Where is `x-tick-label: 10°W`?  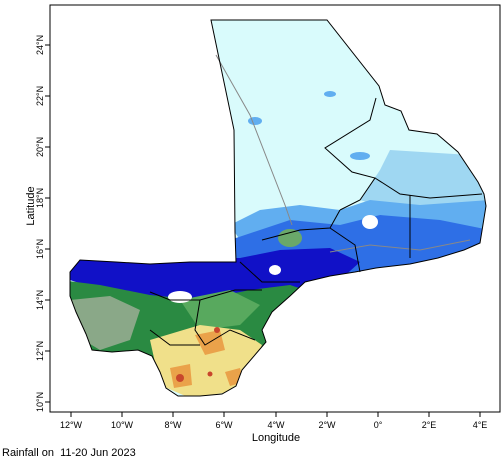 x-tick-label: 10°W is located at coordinates (122, 425).